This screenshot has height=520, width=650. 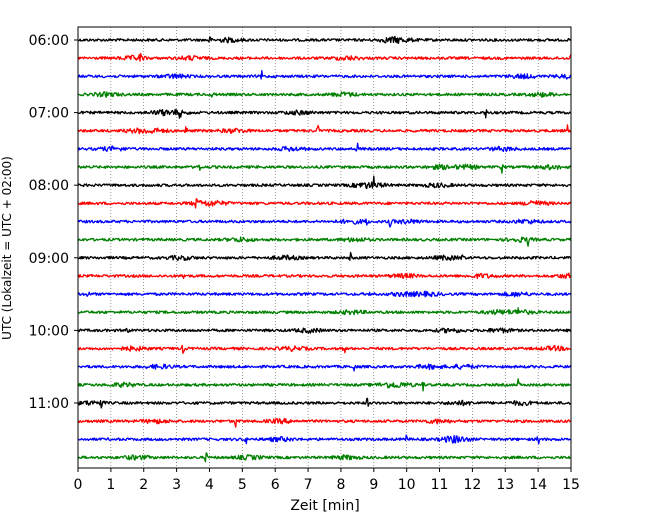 What do you see at coordinates (143, 485) in the screenshot?
I see `x-tick-label: 2` at bounding box center [143, 485].